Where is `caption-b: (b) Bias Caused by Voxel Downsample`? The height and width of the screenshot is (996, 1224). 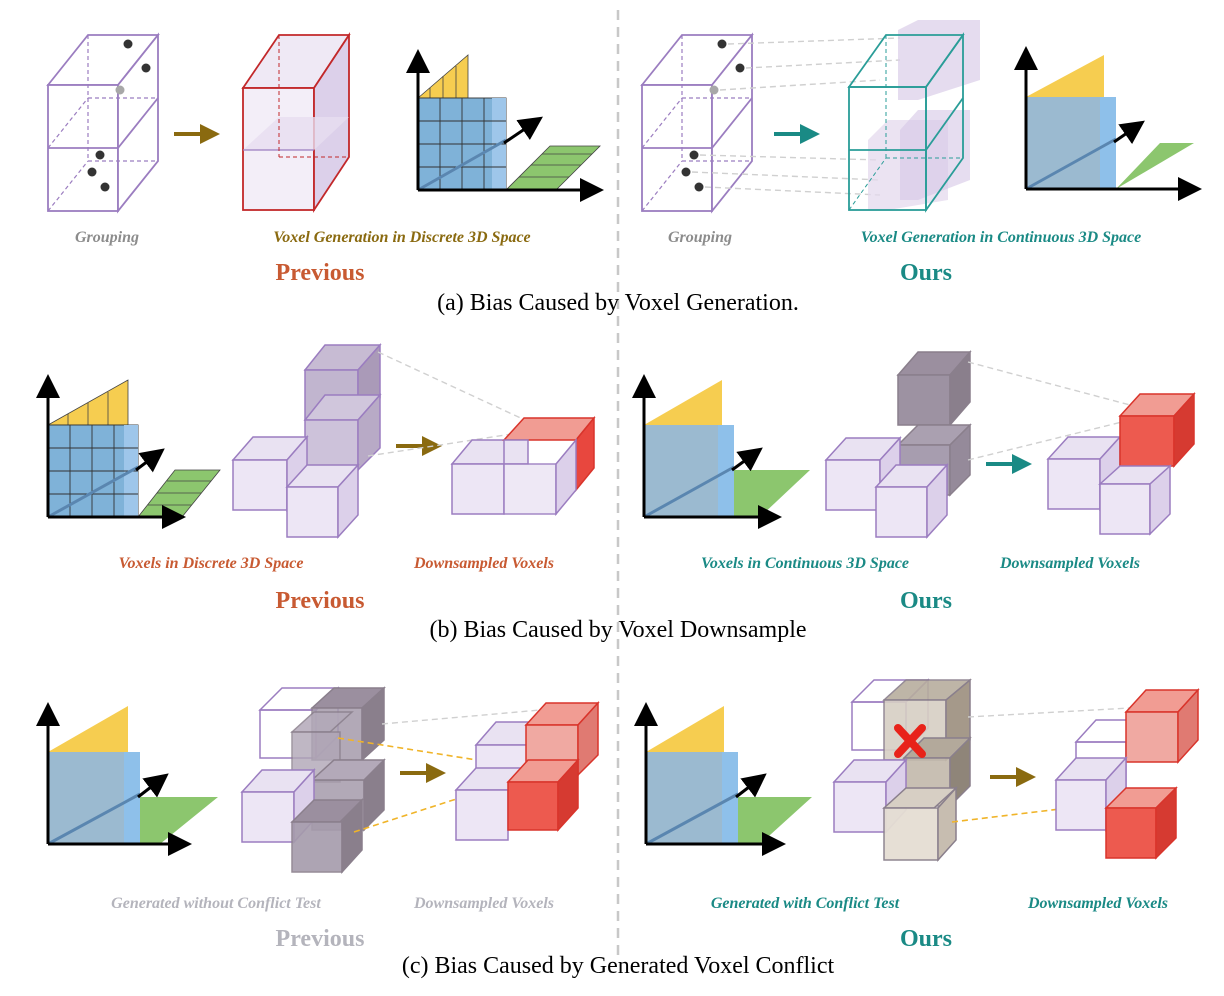
caption-b: (b) Bias Caused by Voxel Downsample is located at coordinates (617, 630).